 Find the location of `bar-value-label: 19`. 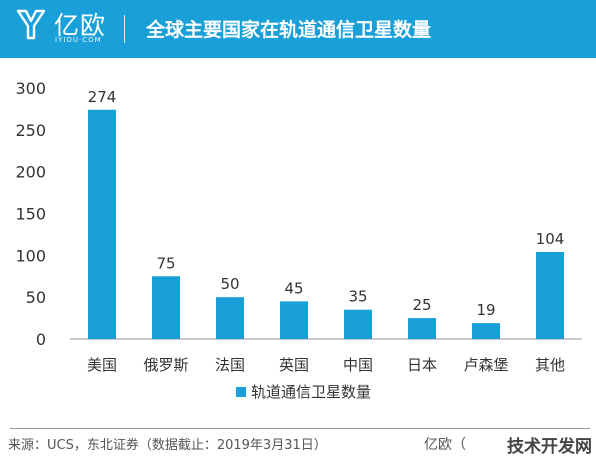

bar-value-label: 19 is located at coordinates (485, 310).